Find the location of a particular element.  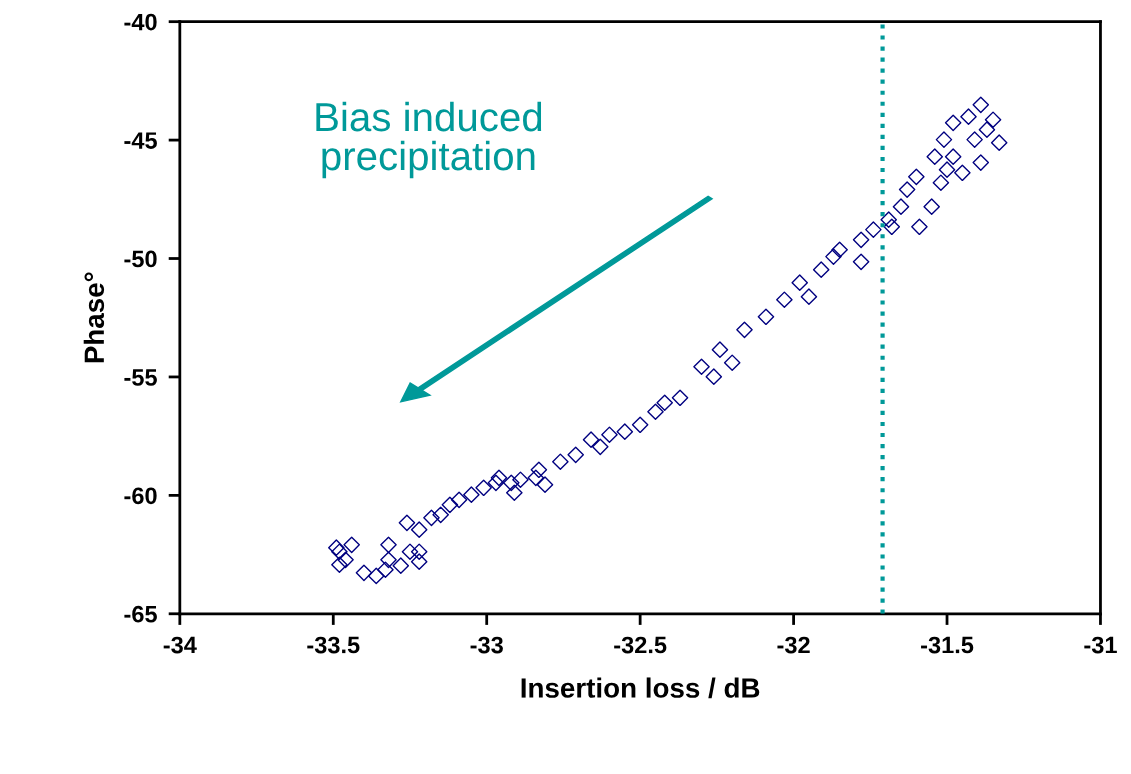

x-tick-label: -31 is located at coordinates (1100, 645).